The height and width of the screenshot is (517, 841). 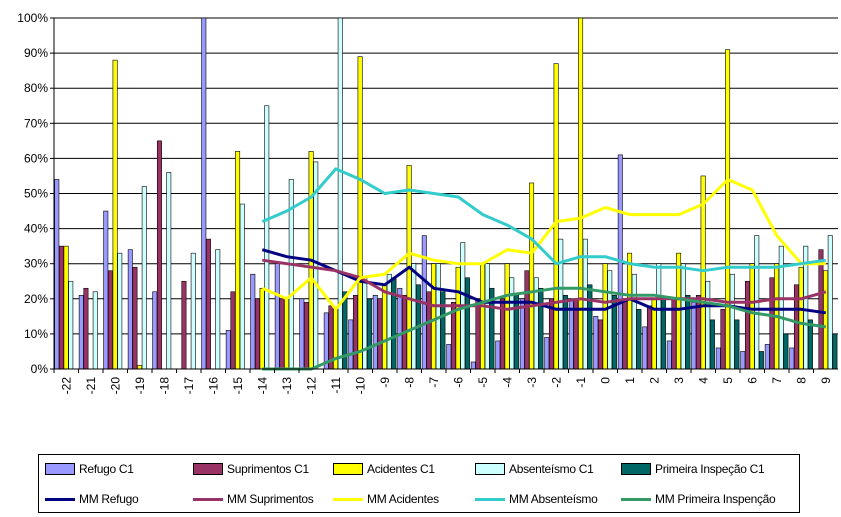 I want to click on x-tick-label: -13, so click(x=287, y=386).